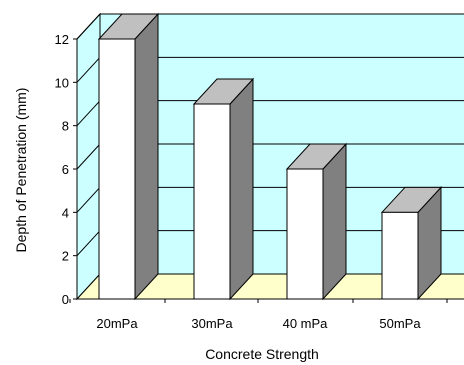 This screenshot has width=464, height=365. Describe the element at coordinates (117, 323) in the screenshot. I see `x-category-label: 20mPa` at that location.